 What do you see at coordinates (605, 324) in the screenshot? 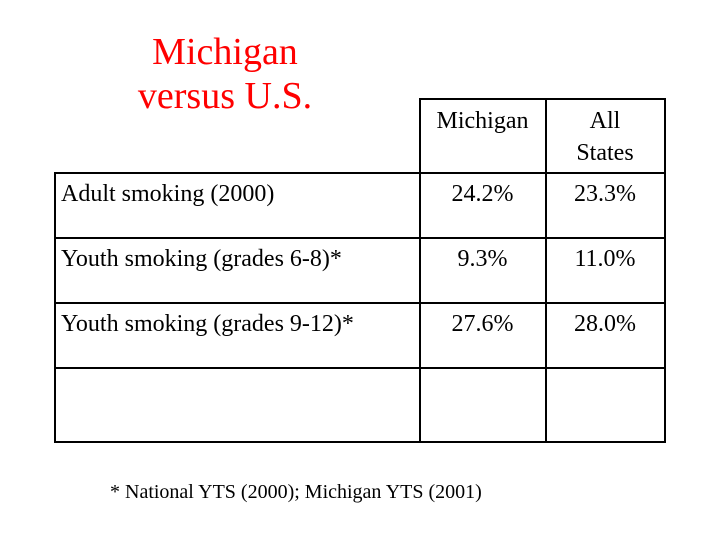
I see `all-states-value: 28.0%` at bounding box center [605, 324].